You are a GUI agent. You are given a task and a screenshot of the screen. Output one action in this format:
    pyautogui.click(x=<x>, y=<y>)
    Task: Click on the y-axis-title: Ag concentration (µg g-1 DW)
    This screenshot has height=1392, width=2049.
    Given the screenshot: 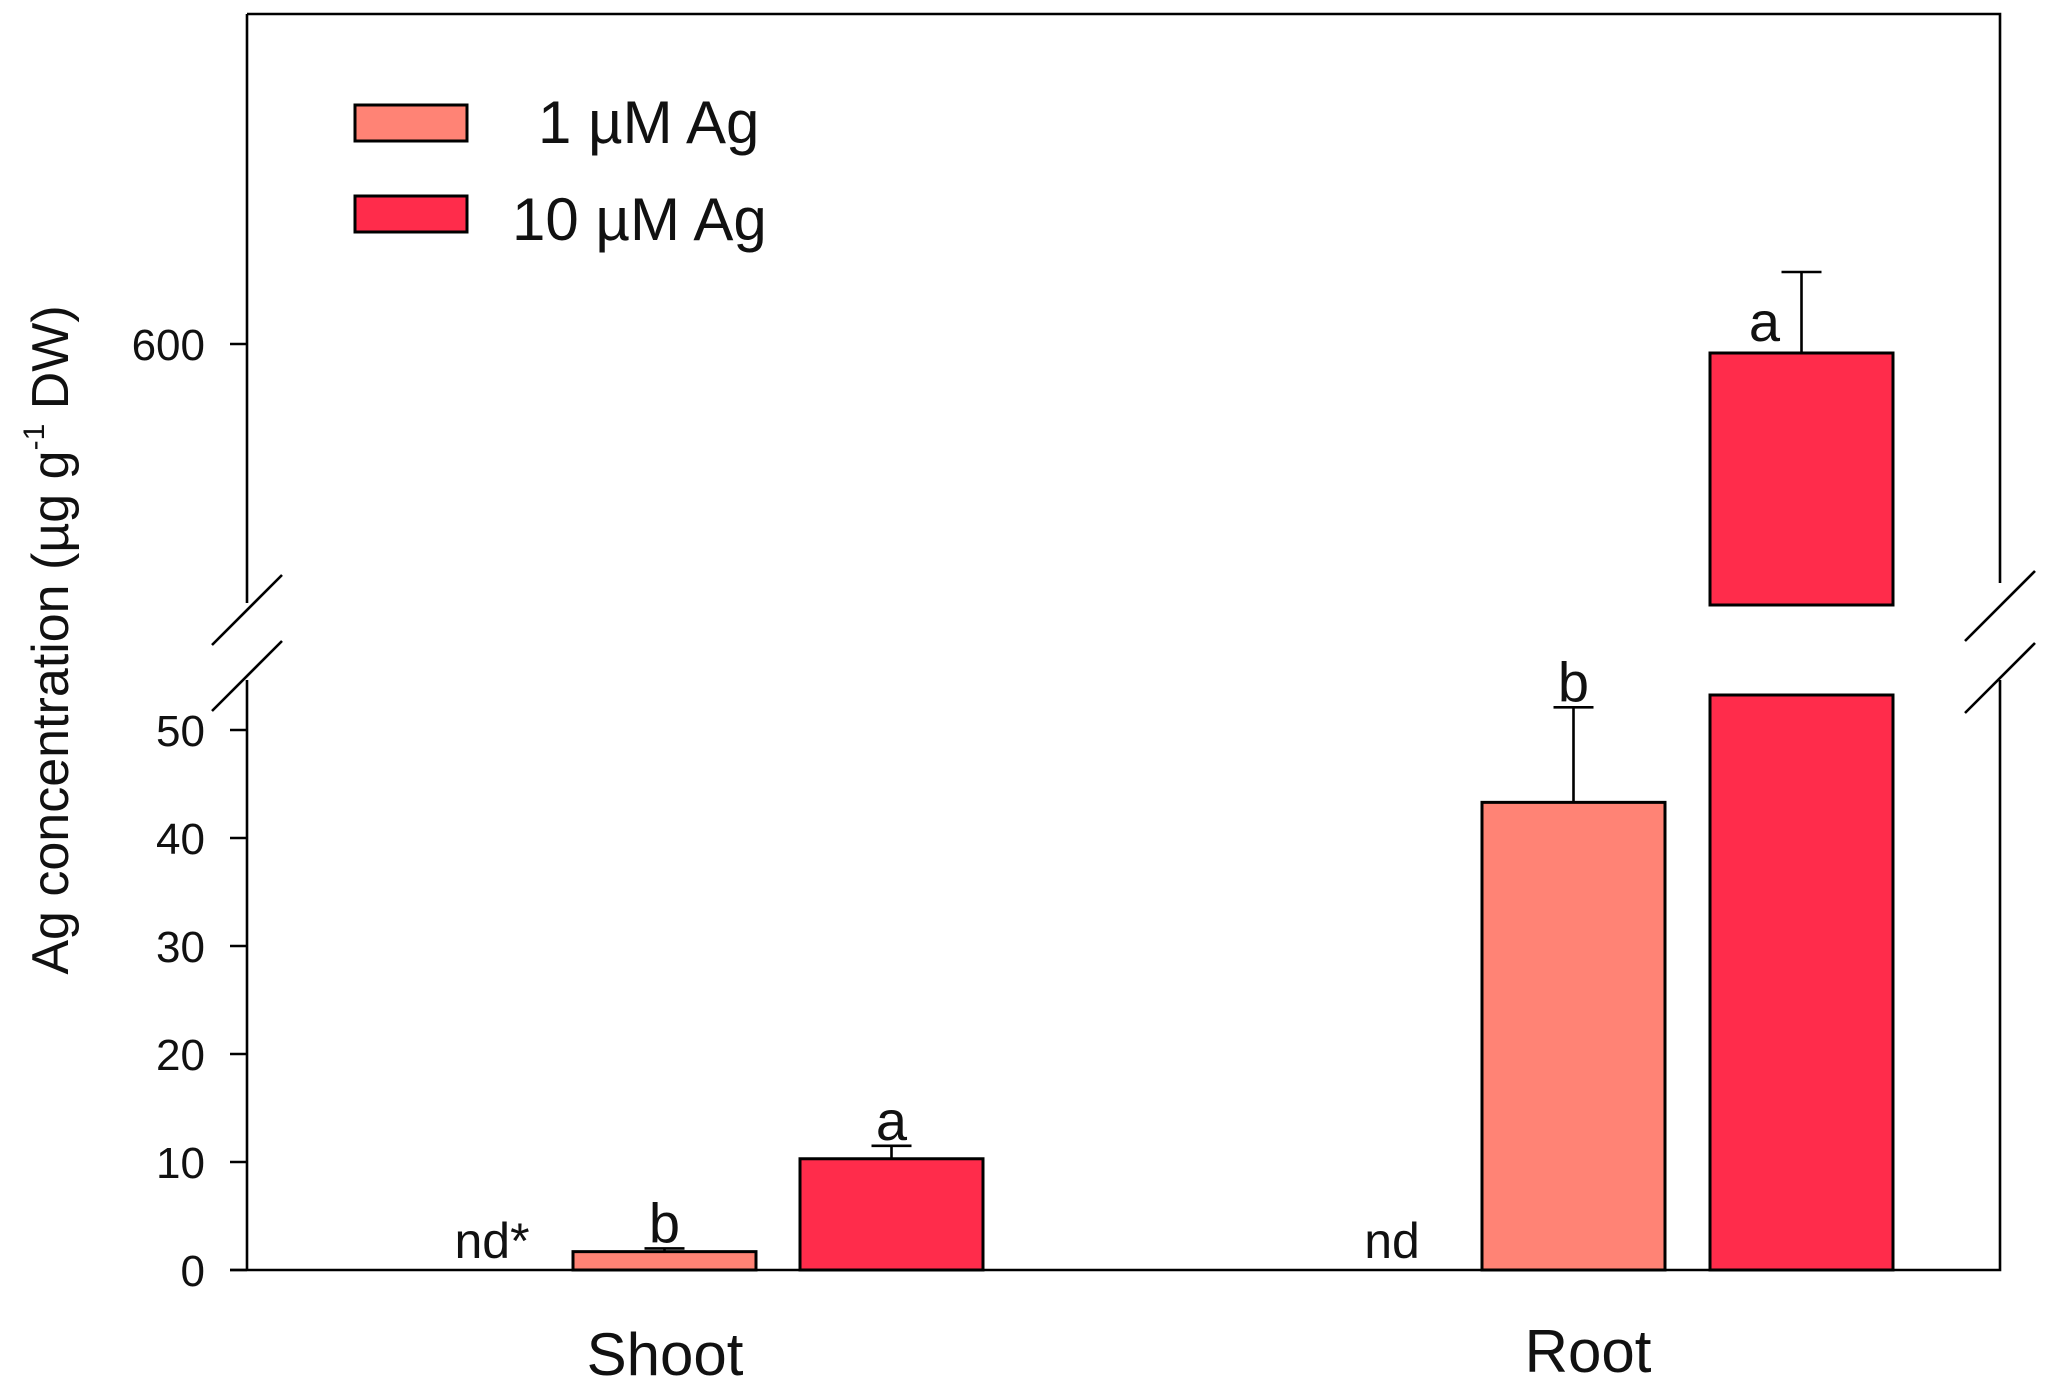 What is the action you would take?
    pyautogui.click(x=49, y=639)
    